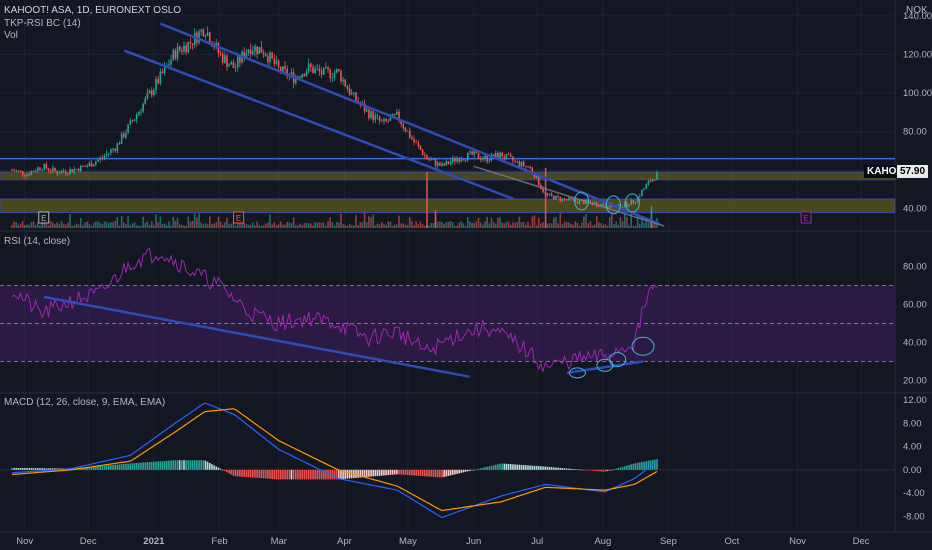 This screenshot has width=932, height=550. What do you see at coordinates (915, 381) in the screenshot?
I see `rsi-axis-label: 20.00` at bounding box center [915, 381].